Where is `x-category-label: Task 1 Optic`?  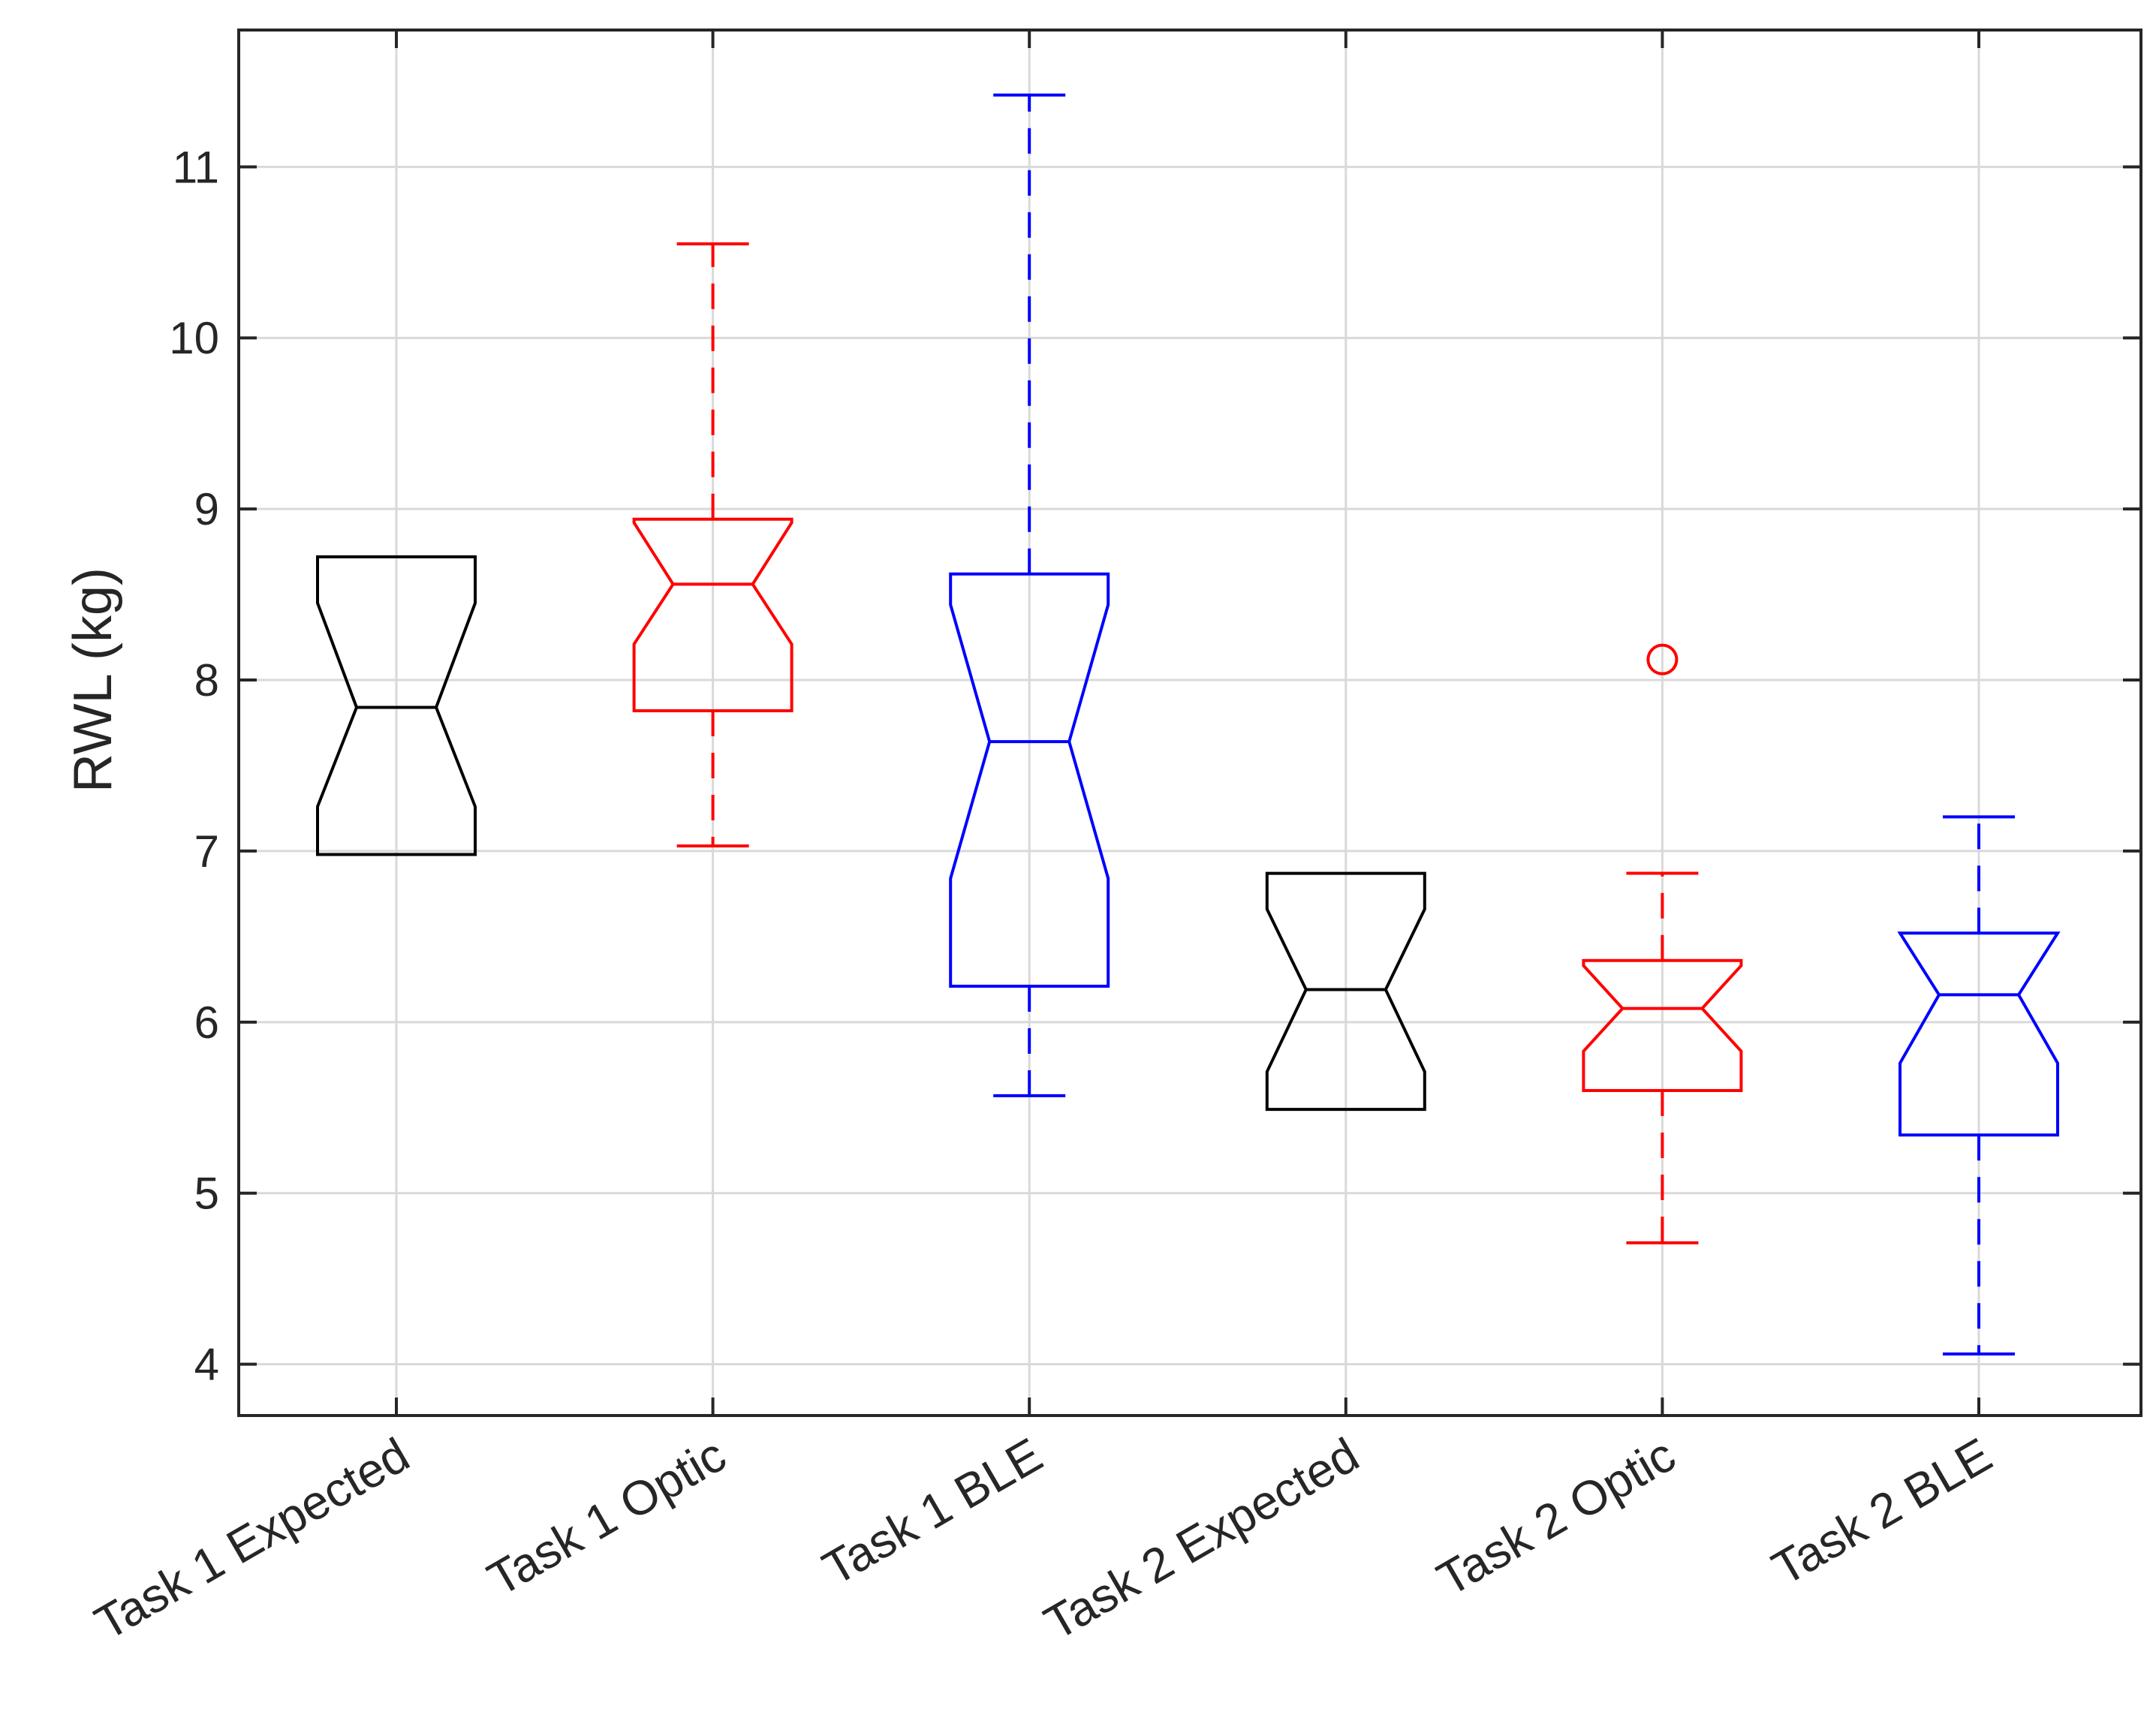 x-category-label: Task 1 Optic is located at coordinates (607, 1517).